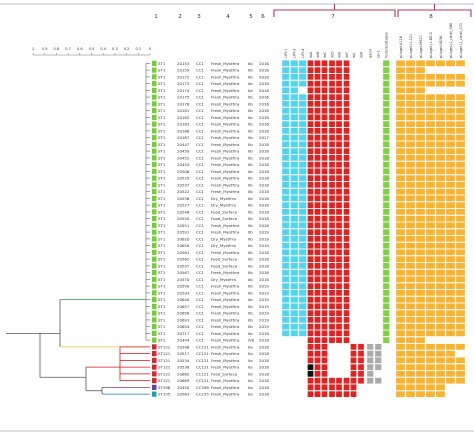 The image size is (474, 435). What do you see at coordinates (183, 124) in the screenshot?
I see `isolate-id: 20183` at bounding box center [183, 124].